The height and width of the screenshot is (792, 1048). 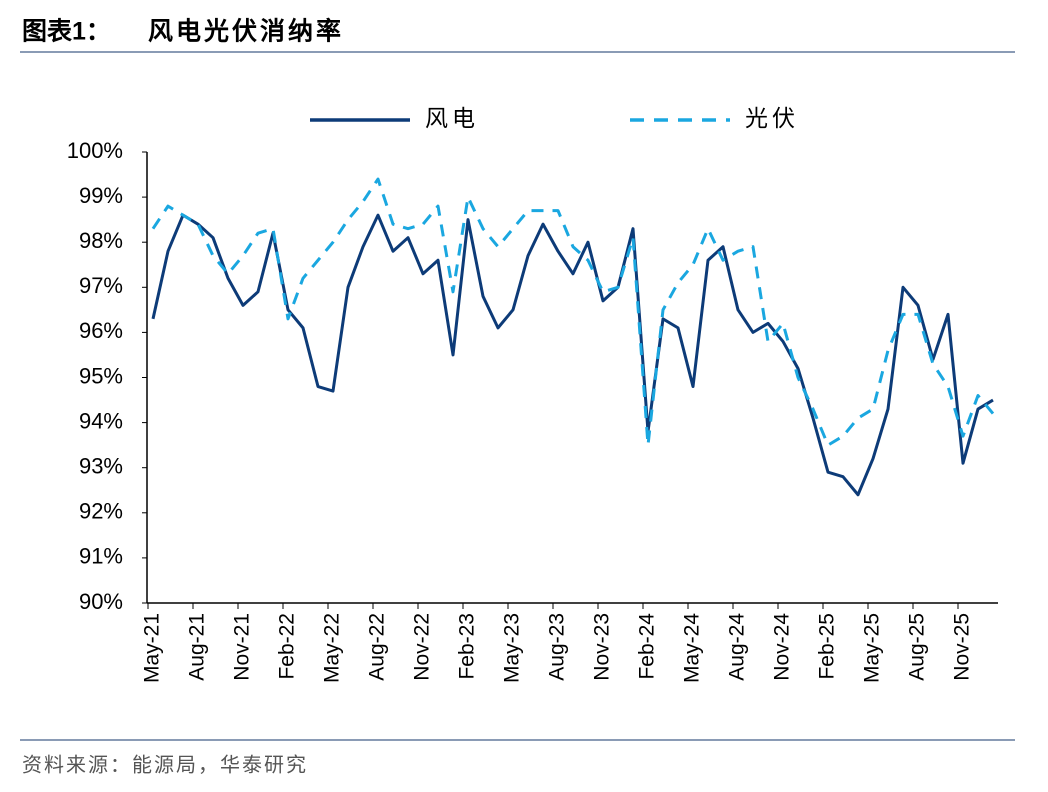 What do you see at coordinates (772, 118) in the screenshot?
I see `legend-label: 光伏` at bounding box center [772, 118].